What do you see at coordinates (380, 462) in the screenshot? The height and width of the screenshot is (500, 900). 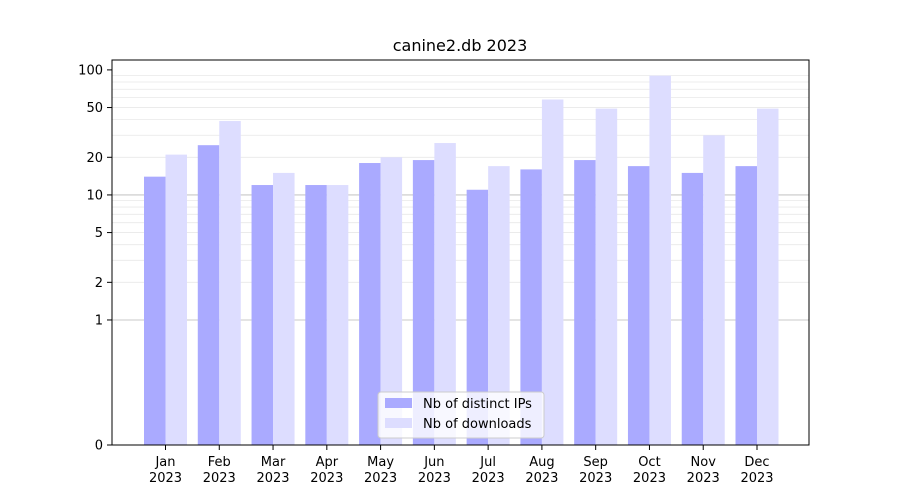 I see `x-tick-label-month: May` at bounding box center [380, 462].